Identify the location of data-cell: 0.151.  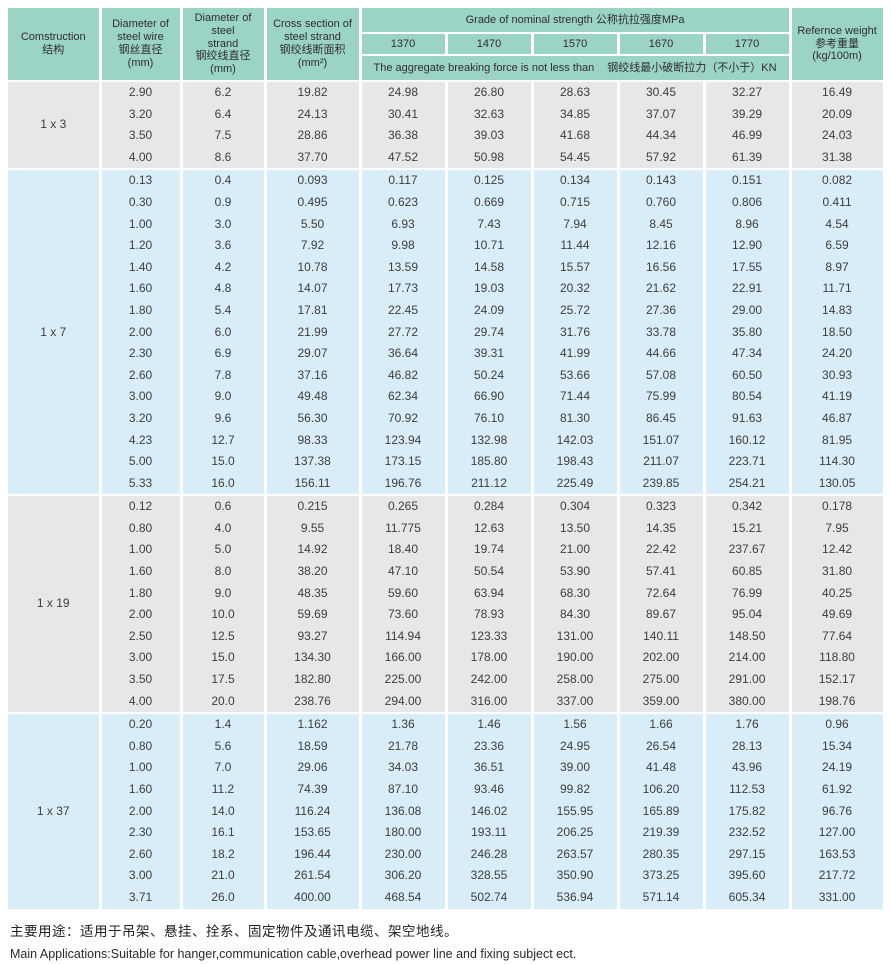
(748, 180).